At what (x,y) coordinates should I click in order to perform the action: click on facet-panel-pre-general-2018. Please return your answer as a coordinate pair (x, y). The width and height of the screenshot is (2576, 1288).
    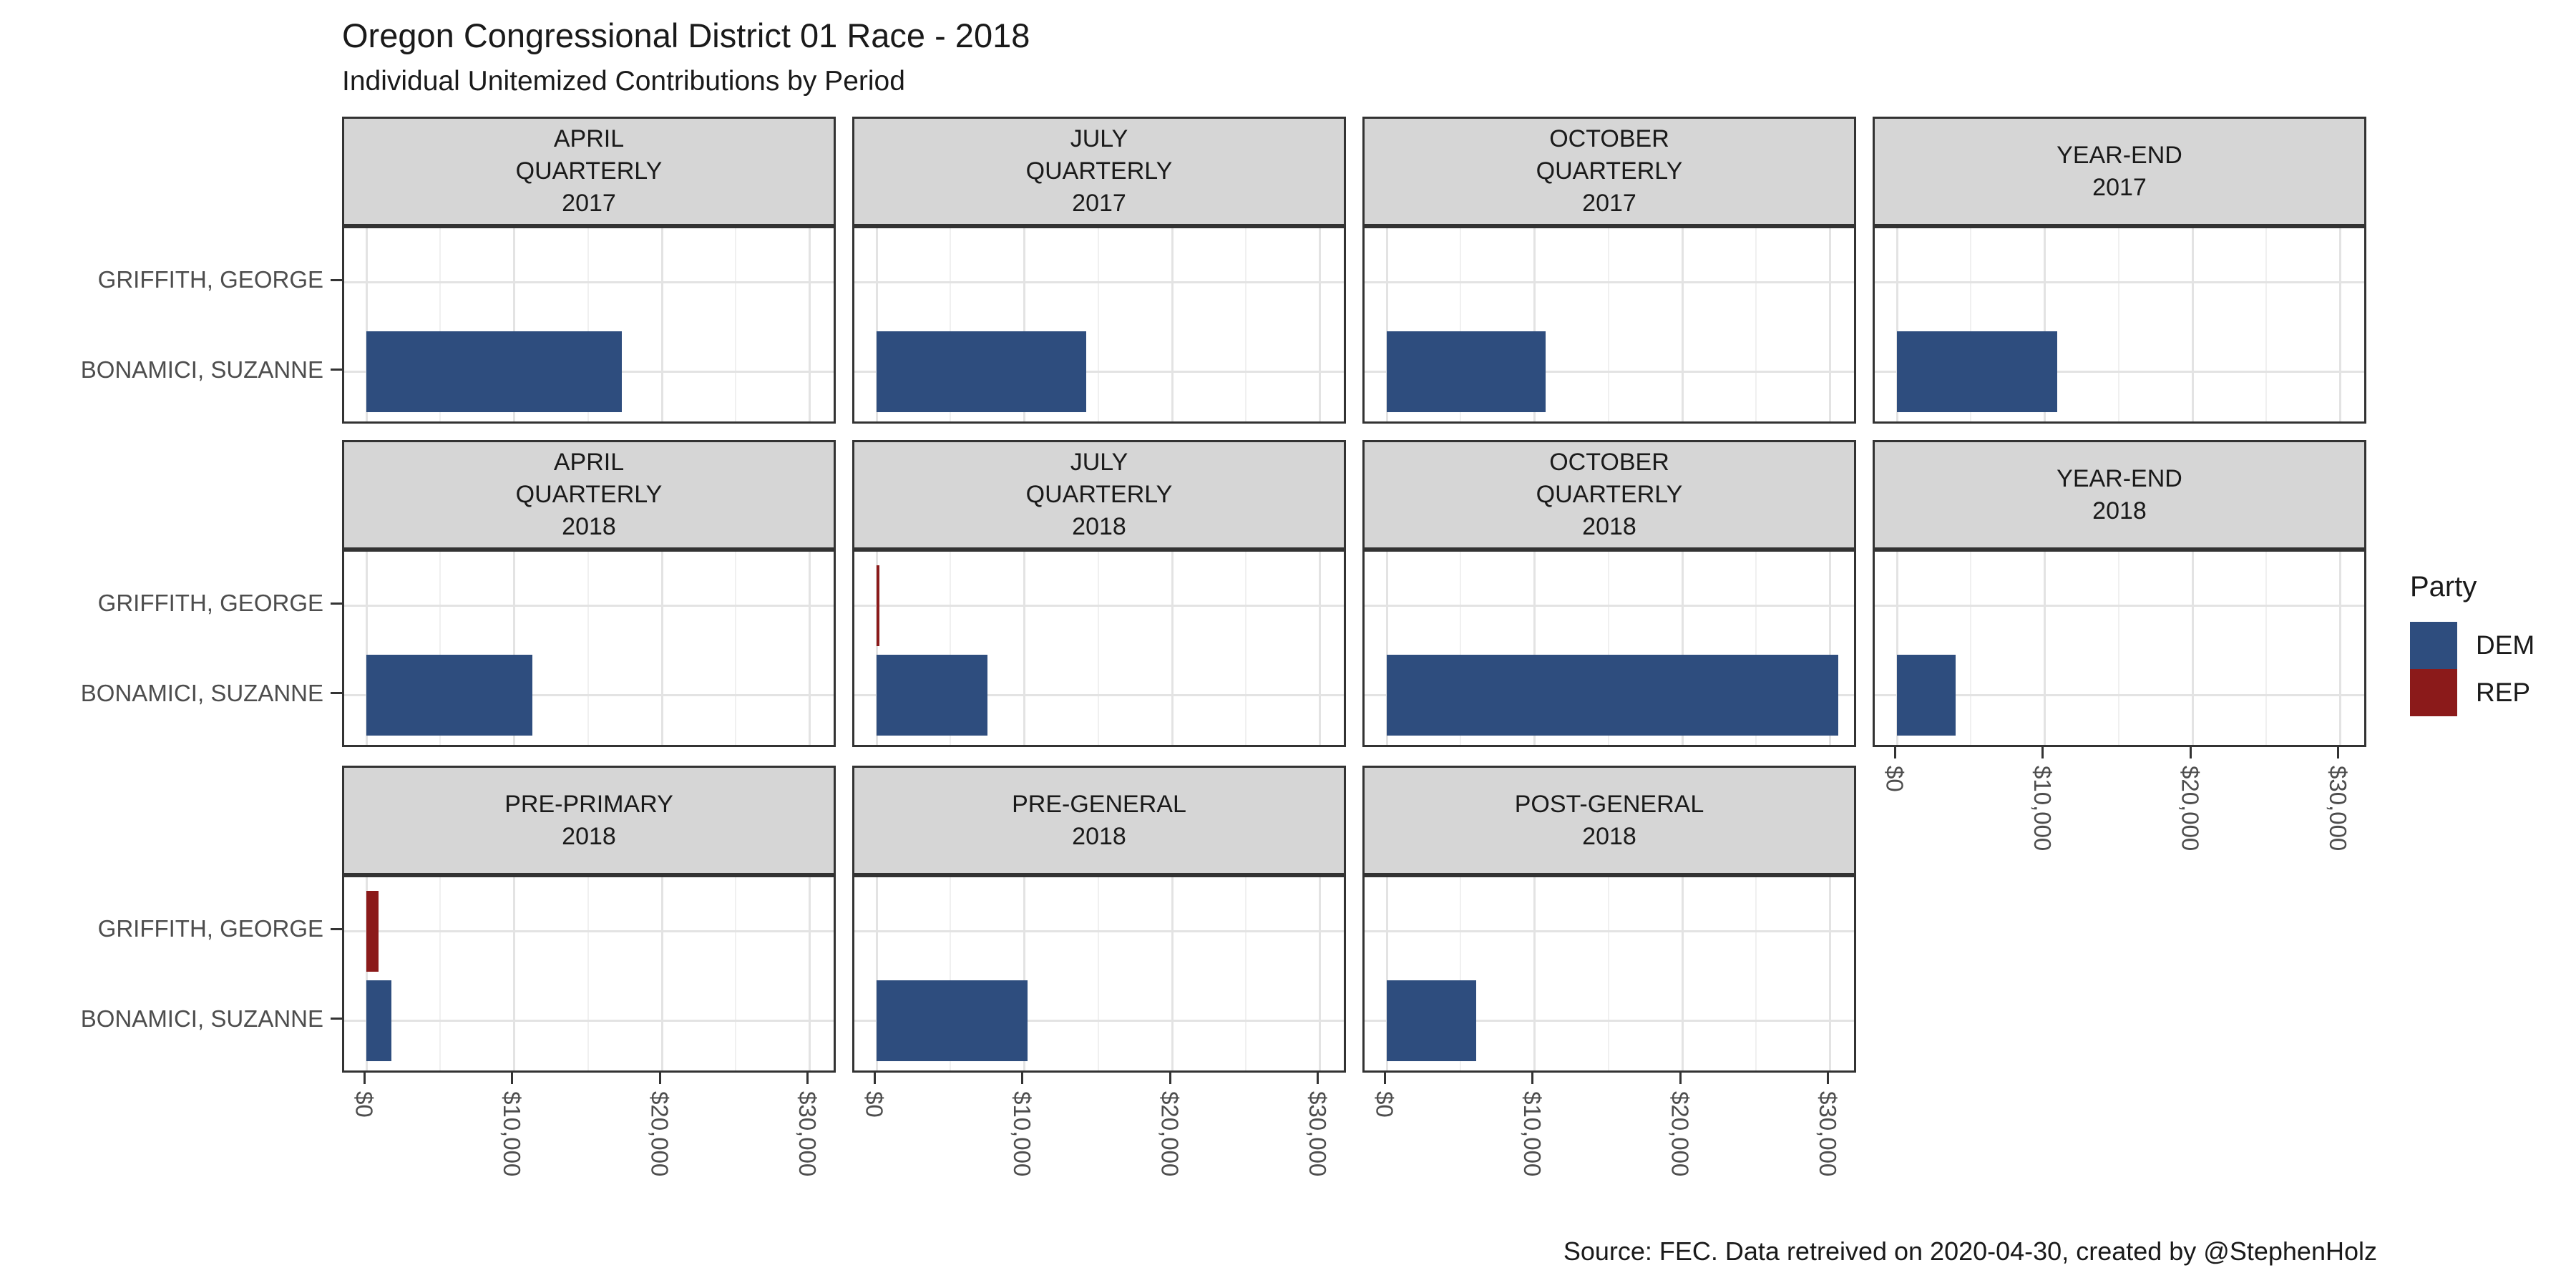
    Looking at the image, I should click on (1099, 974).